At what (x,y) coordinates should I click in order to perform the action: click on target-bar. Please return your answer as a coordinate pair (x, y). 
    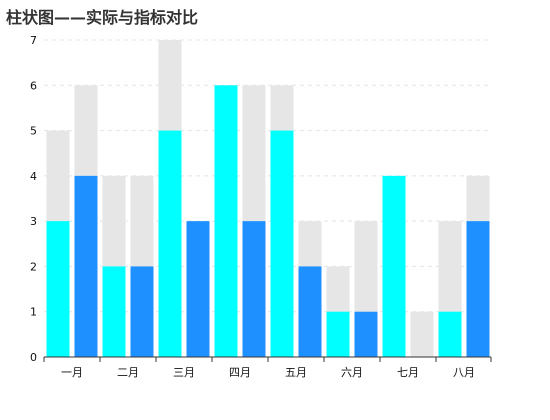
    Looking at the image, I should click on (422, 334).